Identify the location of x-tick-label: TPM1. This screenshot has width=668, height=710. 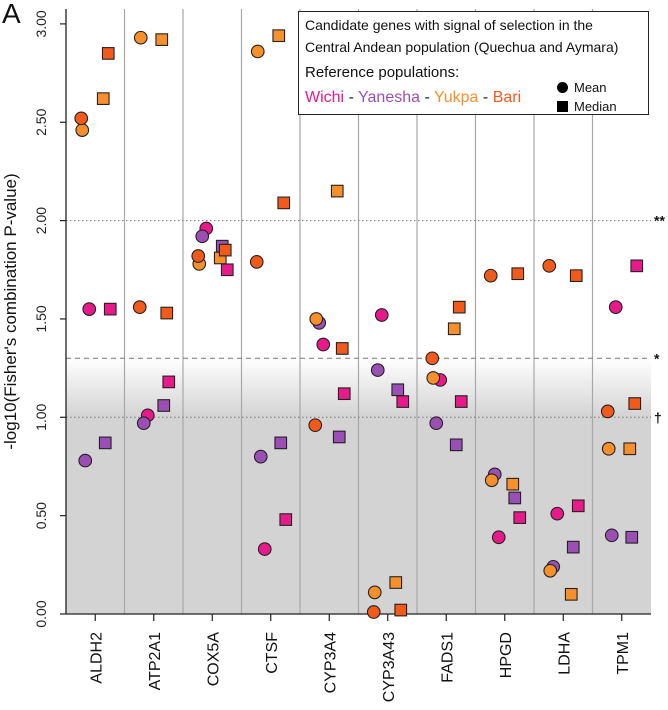
(623, 653).